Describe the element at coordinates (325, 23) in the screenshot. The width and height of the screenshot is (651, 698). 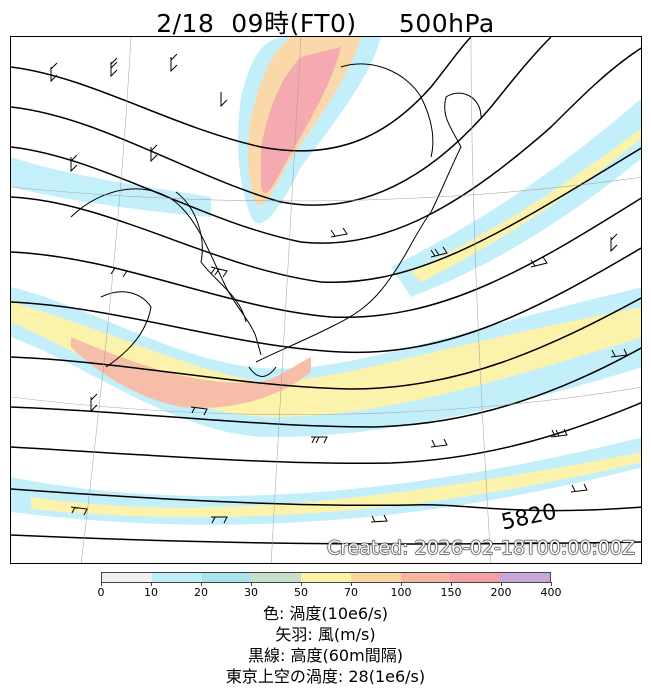
I see `chart-title: 2/18 09時(FT0) 500hPa` at that location.